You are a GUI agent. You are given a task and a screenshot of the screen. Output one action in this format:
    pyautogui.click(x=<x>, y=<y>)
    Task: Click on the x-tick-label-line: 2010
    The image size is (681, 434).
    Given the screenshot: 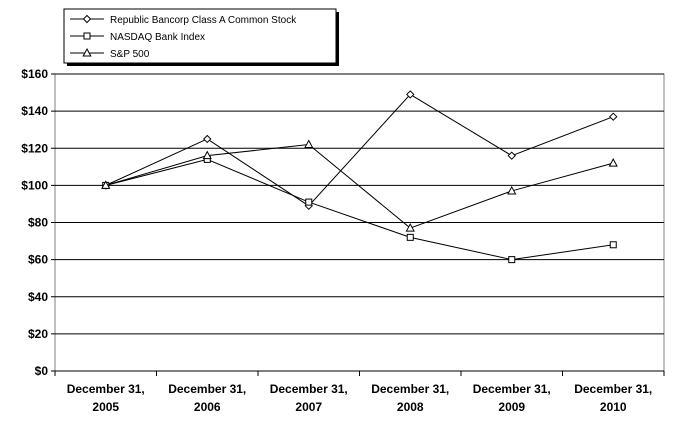 What is the action you would take?
    pyautogui.click(x=613, y=407)
    